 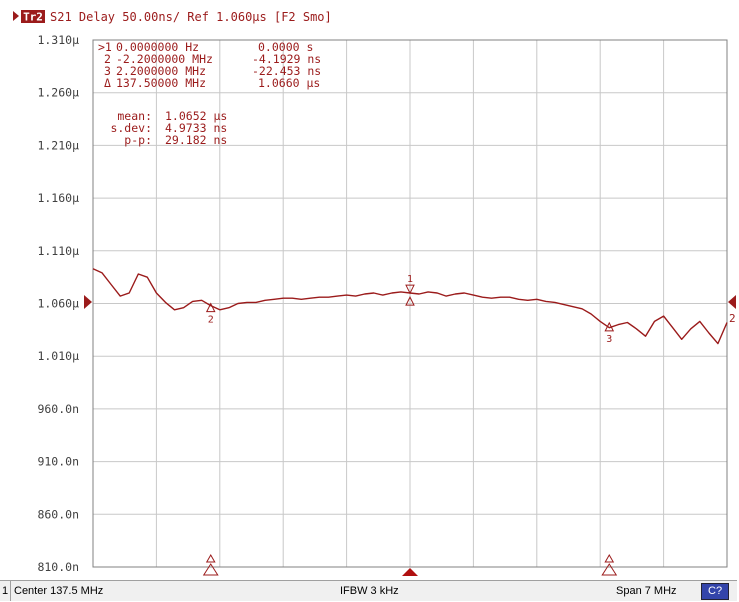 I want to click on trace-badge-bg, so click(x=33, y=16).